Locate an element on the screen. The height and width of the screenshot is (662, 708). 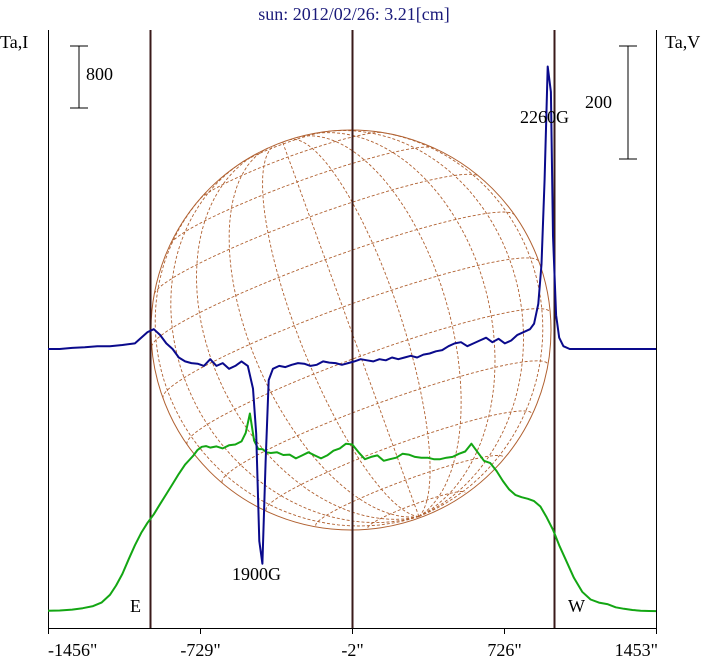
annotation-1900g: 1900G is located at coordinates (256, 574).